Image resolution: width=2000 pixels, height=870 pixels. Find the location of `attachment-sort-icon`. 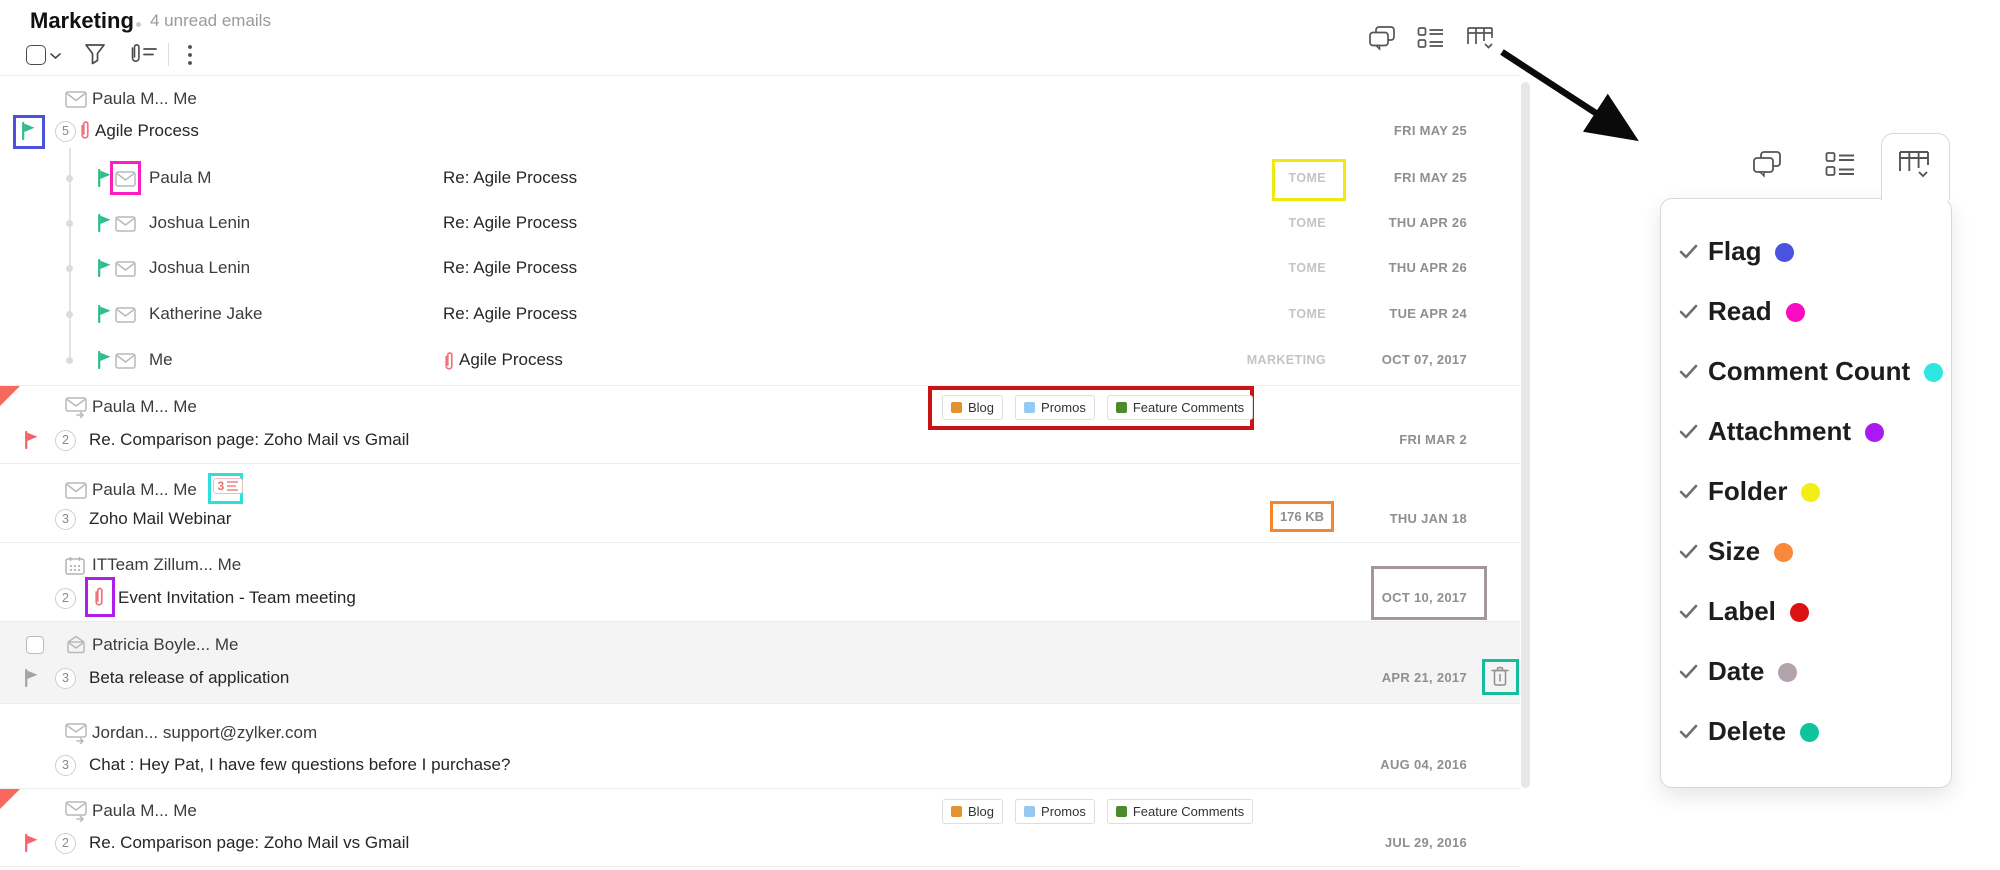

attachment-sort-icon is located at coordinates (142, 54).